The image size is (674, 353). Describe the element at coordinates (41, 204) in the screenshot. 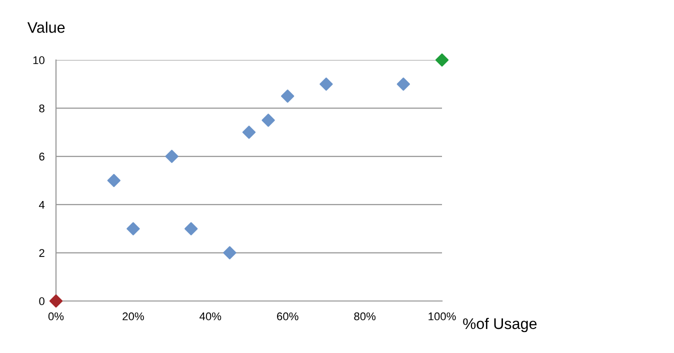

I see `y-tick-label: 4` at that location.